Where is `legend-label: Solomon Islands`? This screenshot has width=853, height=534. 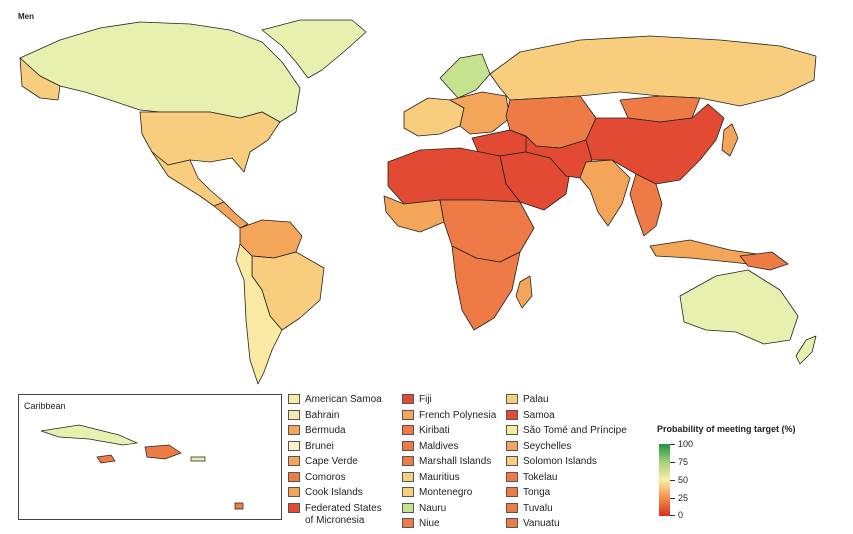
legend-label: Solomon Islands is located at coordinates (560, 461).